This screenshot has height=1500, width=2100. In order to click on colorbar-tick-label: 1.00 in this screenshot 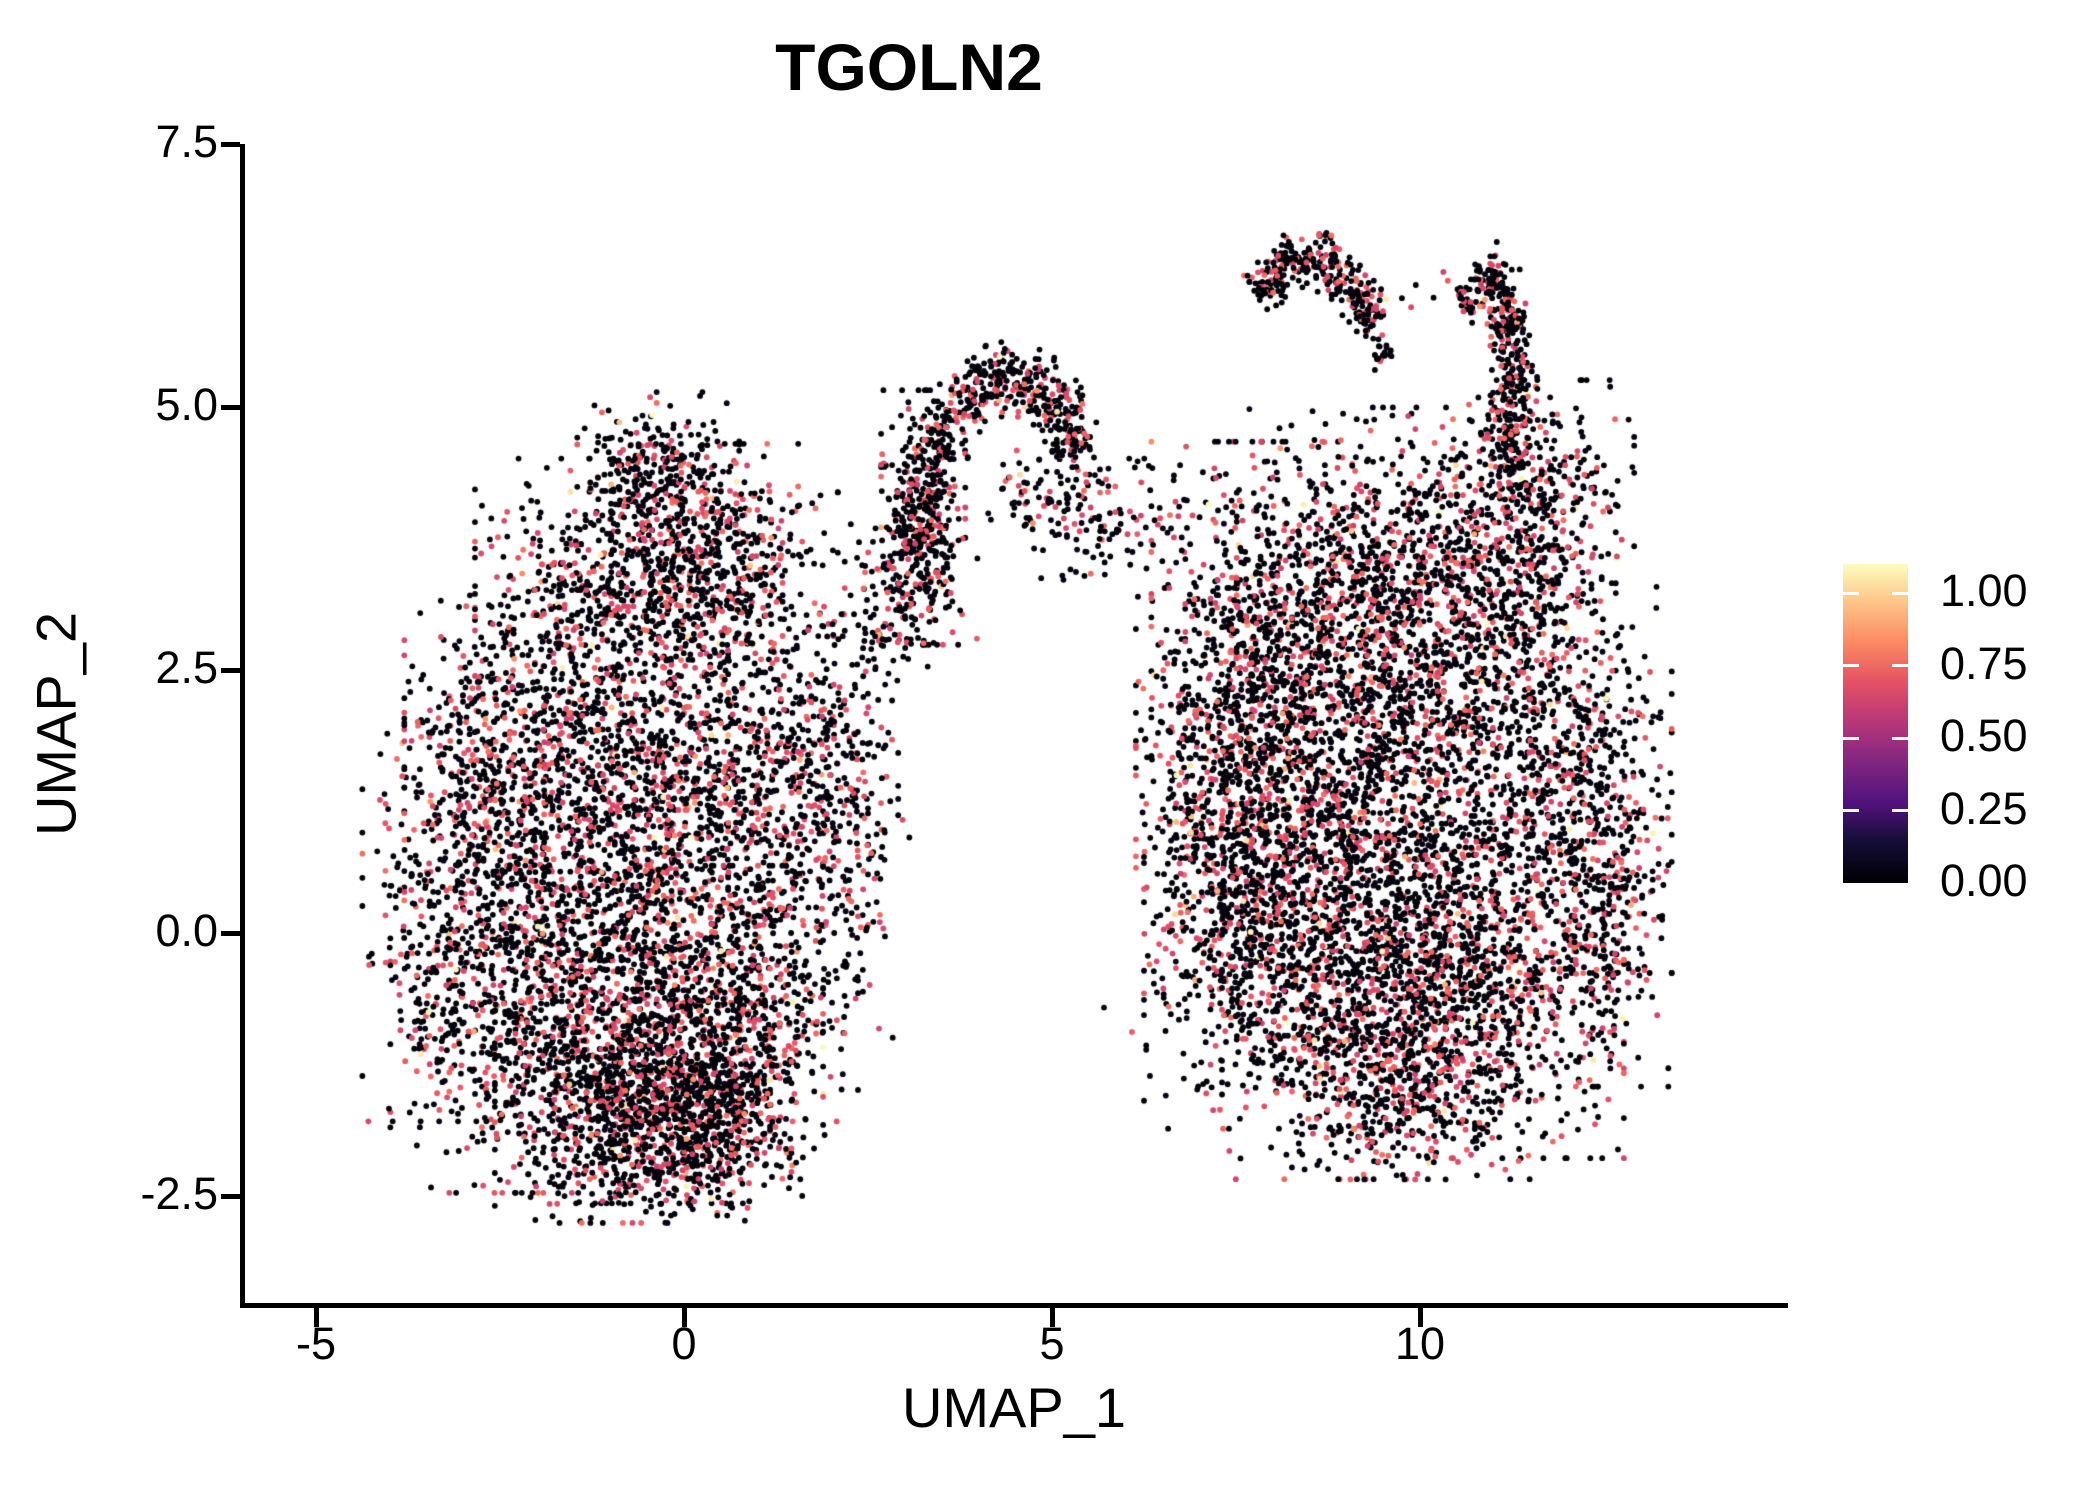, I will do `click(1984, 590)`.